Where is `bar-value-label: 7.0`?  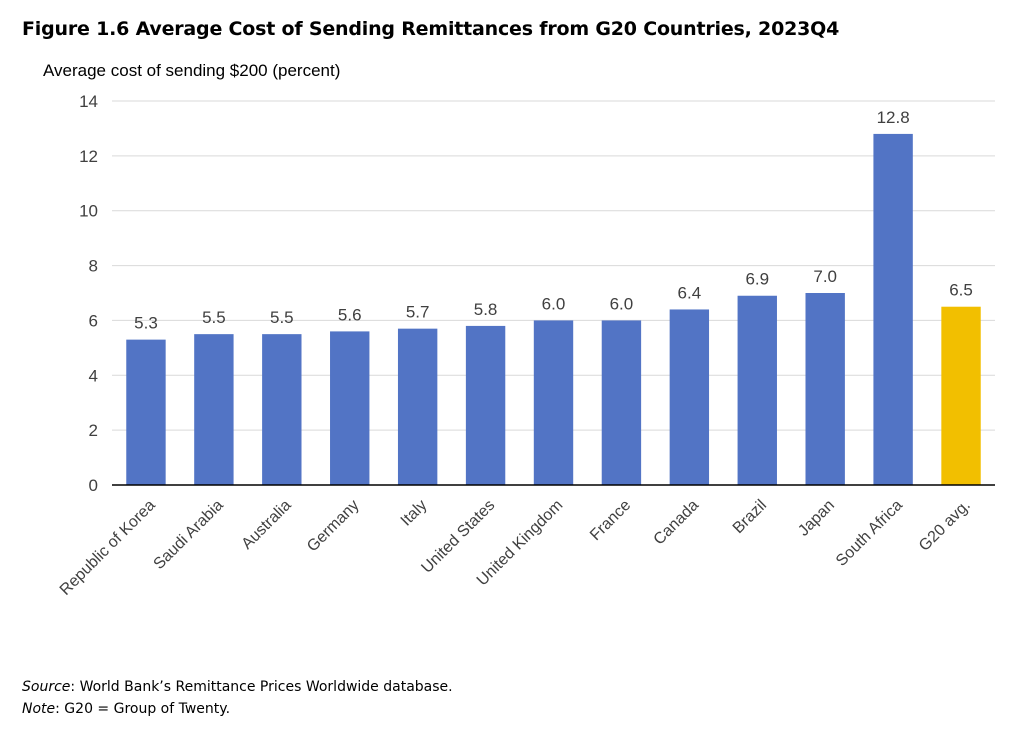
bar-value-label: 7.0 is located at coordinates (825, 276).